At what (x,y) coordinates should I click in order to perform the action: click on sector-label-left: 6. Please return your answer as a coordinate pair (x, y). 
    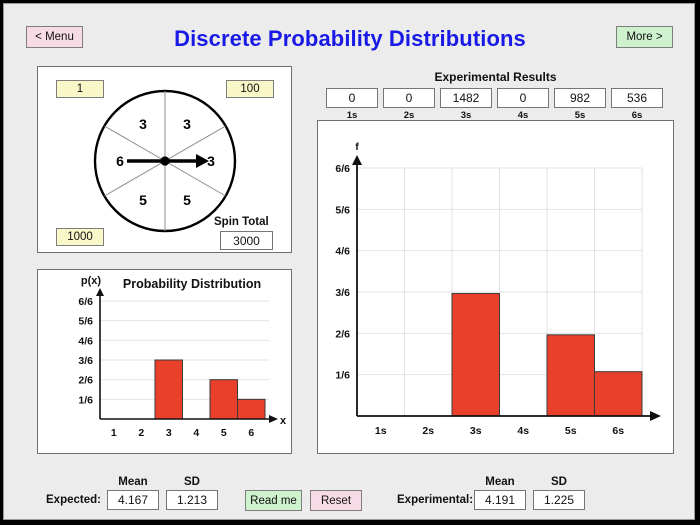
    Looking at the image, I should click on (120, 161).